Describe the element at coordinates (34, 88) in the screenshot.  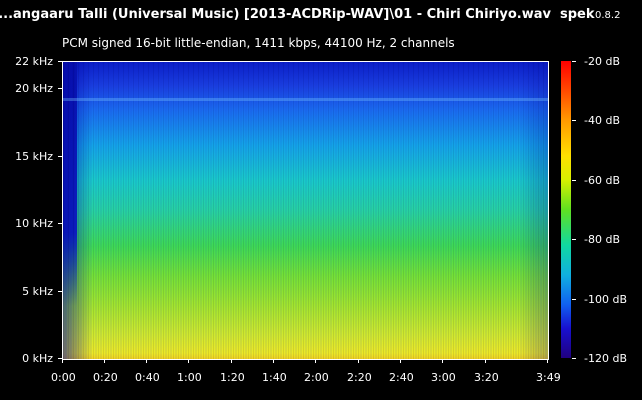
I see `y-tick-label: 20 kHz` at that location.